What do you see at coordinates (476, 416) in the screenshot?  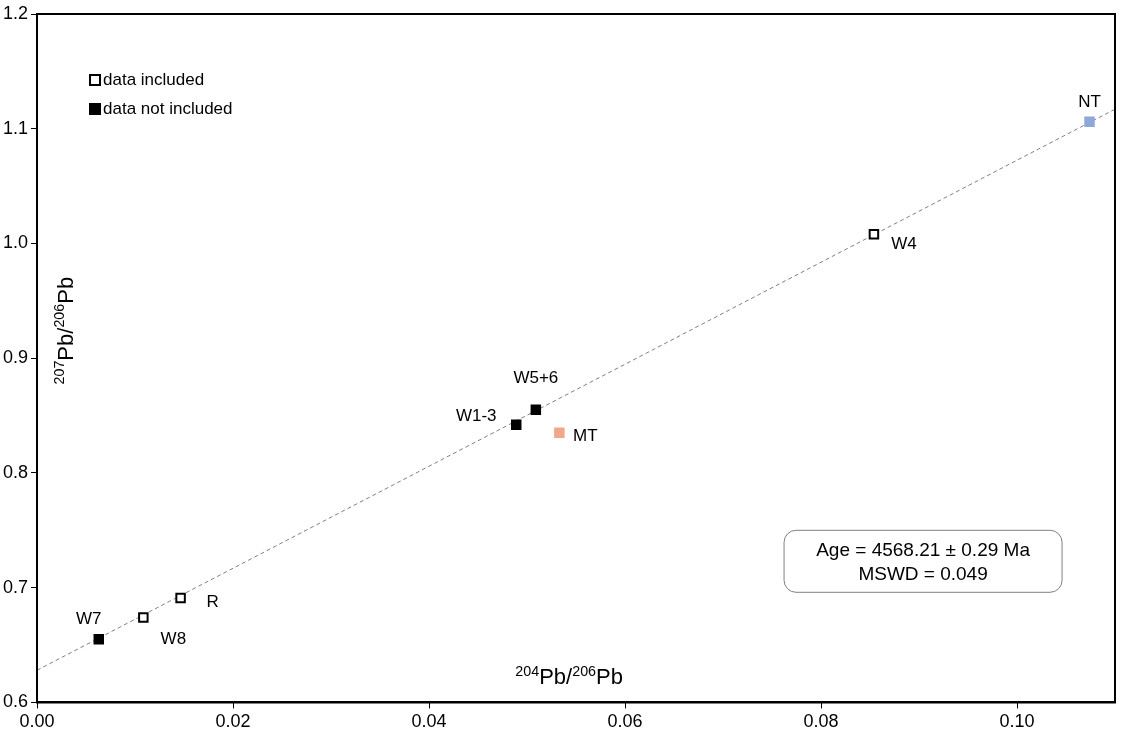 I see `annotation: W1-3` at bounding box center [476, 416].